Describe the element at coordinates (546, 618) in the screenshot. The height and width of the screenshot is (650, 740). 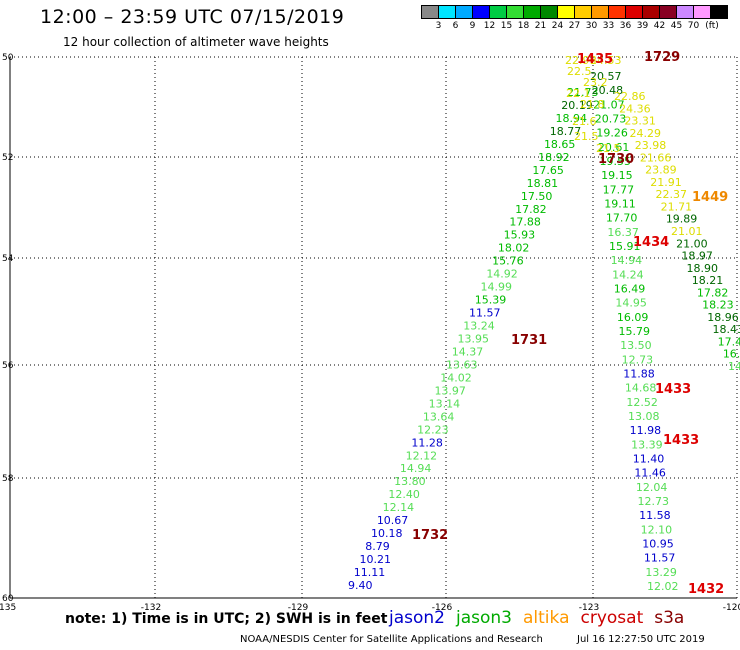
I see `satellite-altika: altika` at that location.